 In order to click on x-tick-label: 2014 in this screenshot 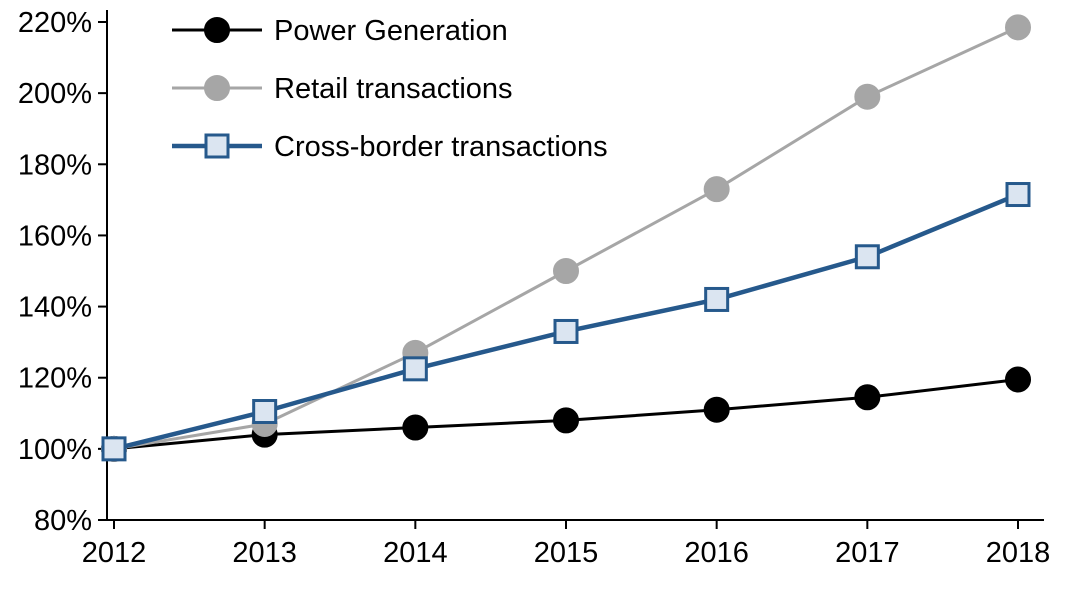, I will do `click(415, 553)`.